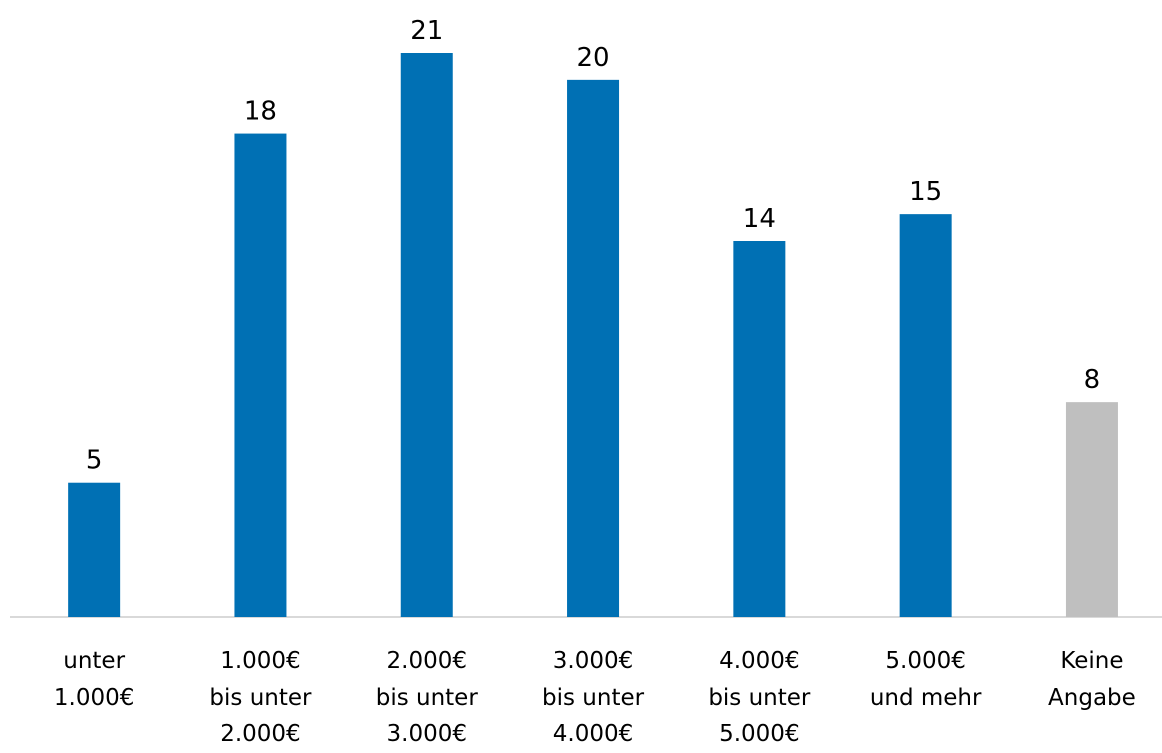  I want to click on x-tick-label: 2.000€ bis unter 3.000€, so click(426, 697).